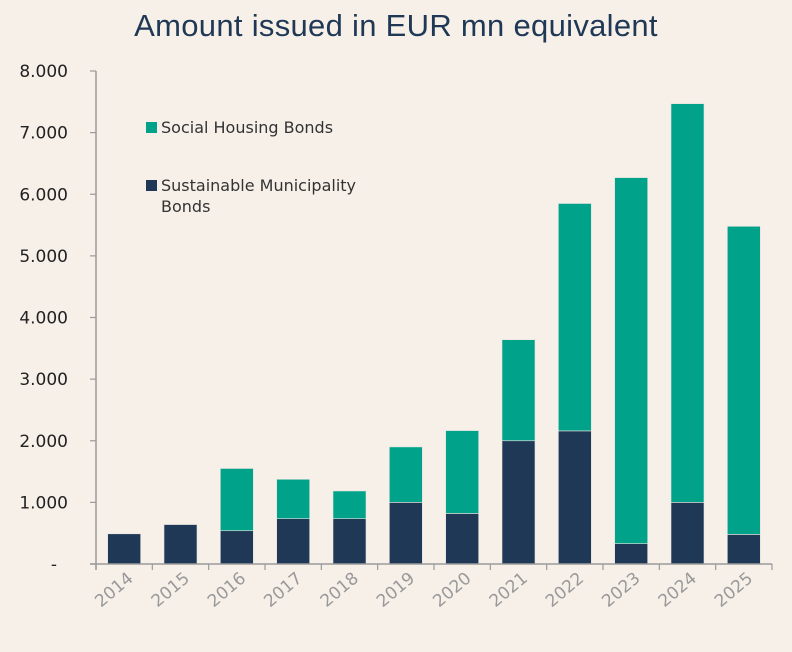 The width and height of the screenshot is (792, 652). Describe the element at coordinates (518, 390) in the screenshot. I see `bar-2021-social-housing-bonds` at that location.